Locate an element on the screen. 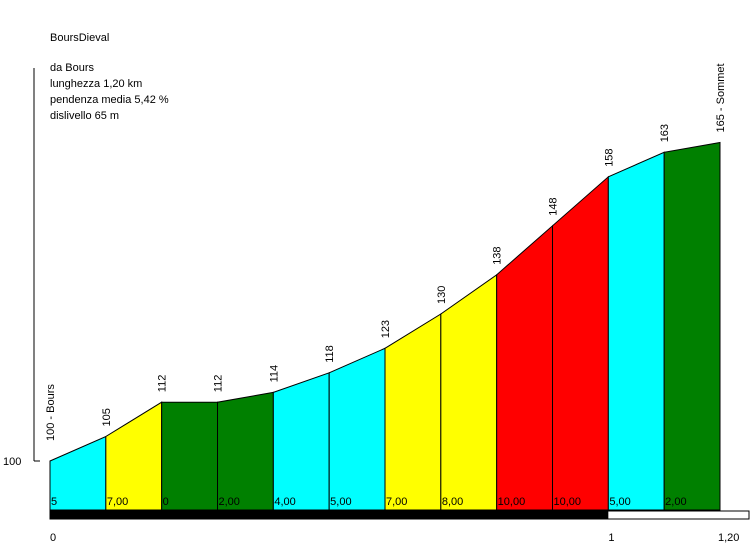  elevation-label-1: 100 - Bours is located at coordinates (51, 412).